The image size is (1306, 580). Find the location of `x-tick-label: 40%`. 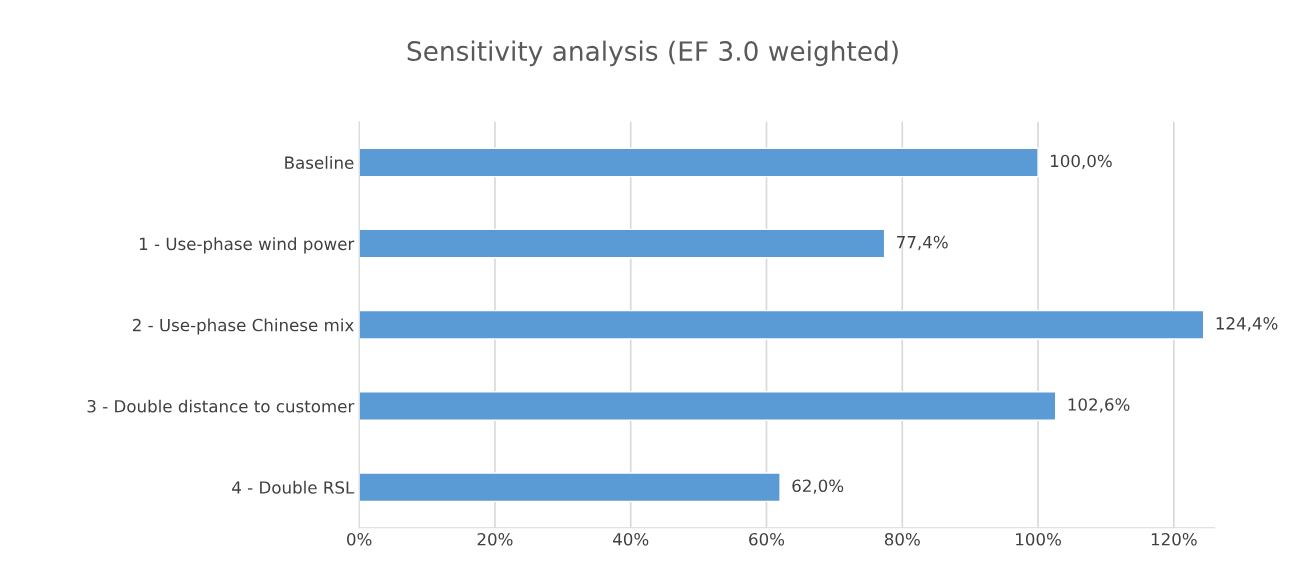

x-tick-label: 40% is located at coordinates (631, 539).